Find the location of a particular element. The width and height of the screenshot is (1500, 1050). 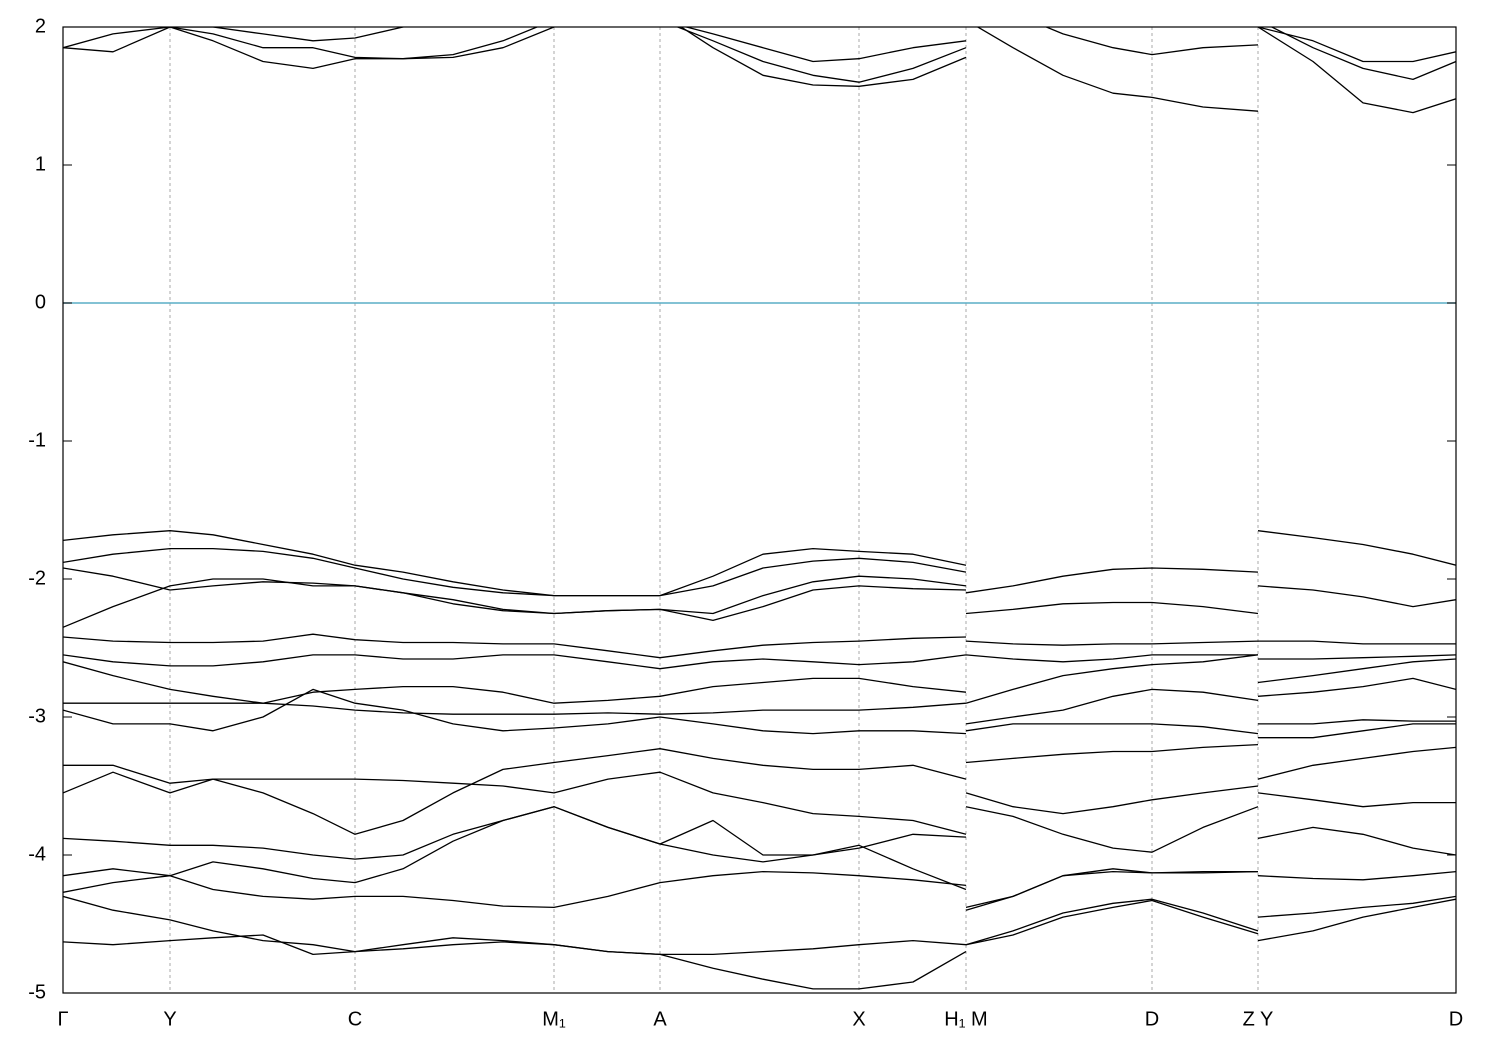

y-tick-label: -3 is located at coordinates (37, 716).